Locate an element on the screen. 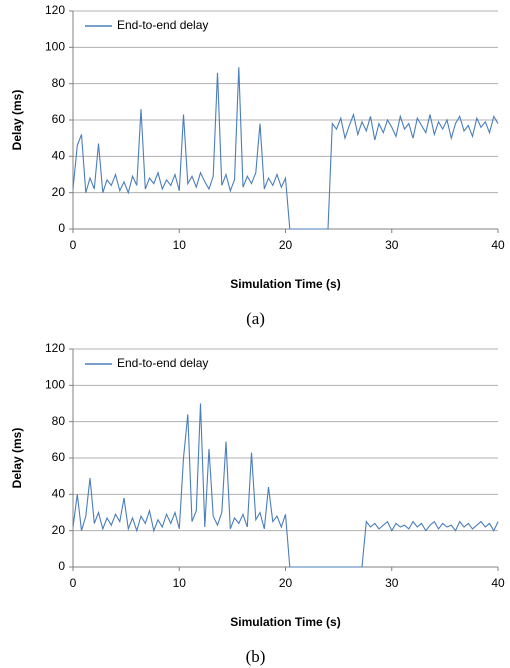 The height and width of the screenshot is (668, 510). caption: (a) is located at coordinates (255, 318).